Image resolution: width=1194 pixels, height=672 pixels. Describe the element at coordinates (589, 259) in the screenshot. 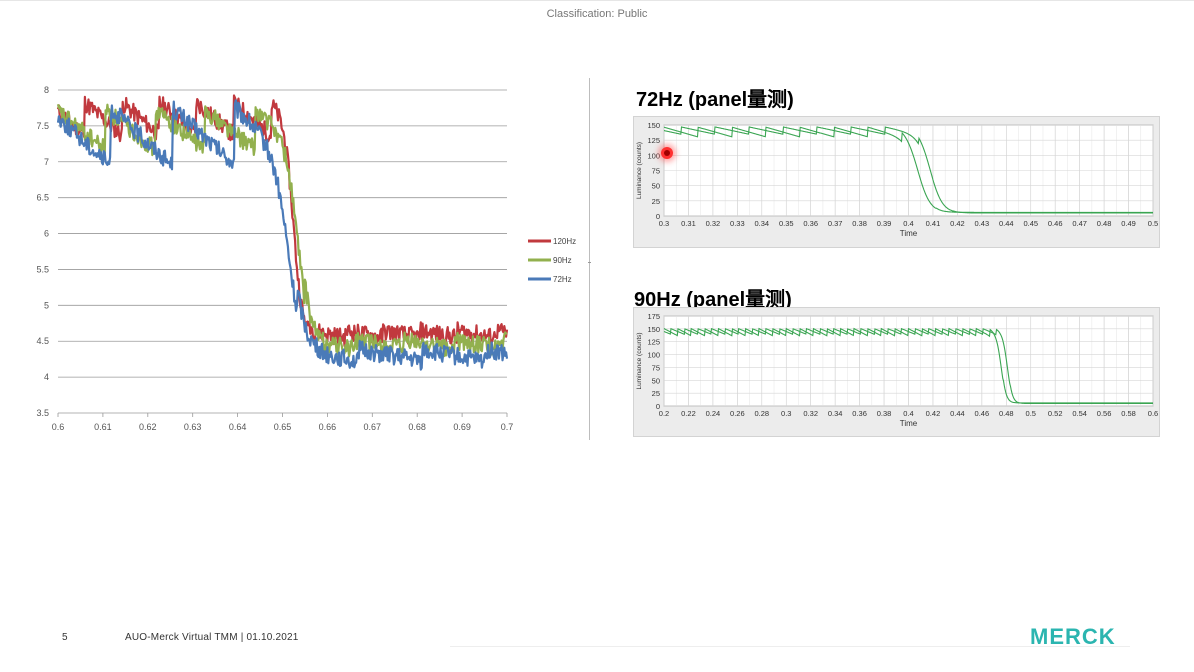

I see `vertical-divider` at that location.